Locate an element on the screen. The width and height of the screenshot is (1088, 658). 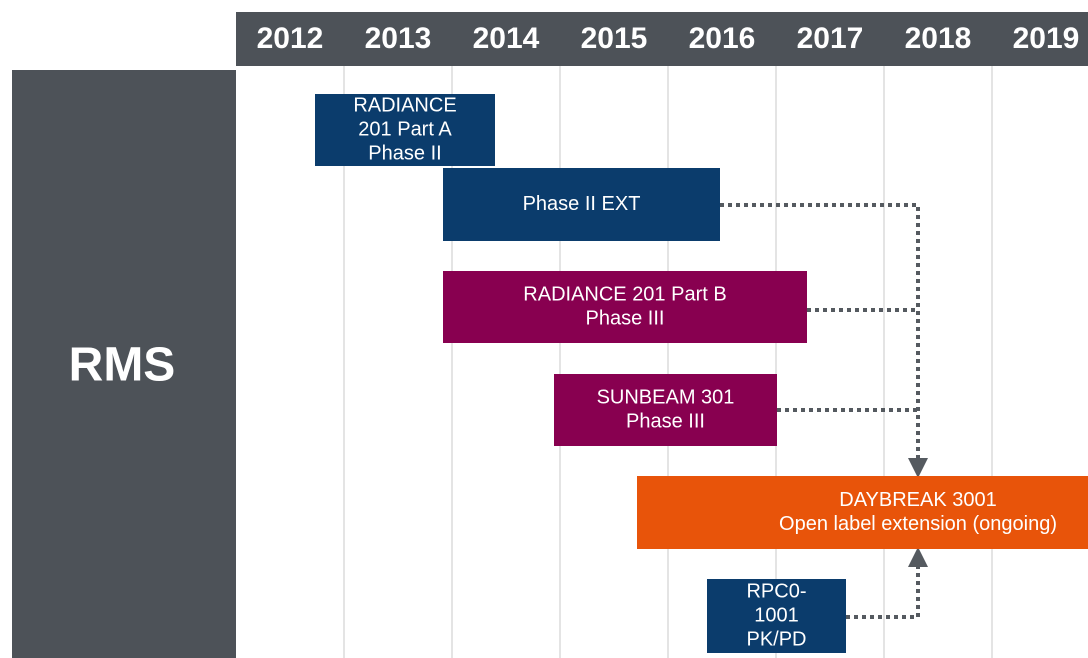
year-header is located at coordinates (662, 39).